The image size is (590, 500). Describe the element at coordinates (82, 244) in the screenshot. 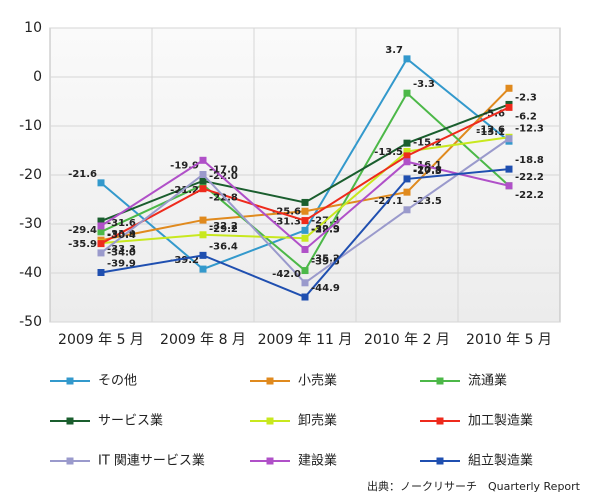

I see `value-label: -35.9` at that location.